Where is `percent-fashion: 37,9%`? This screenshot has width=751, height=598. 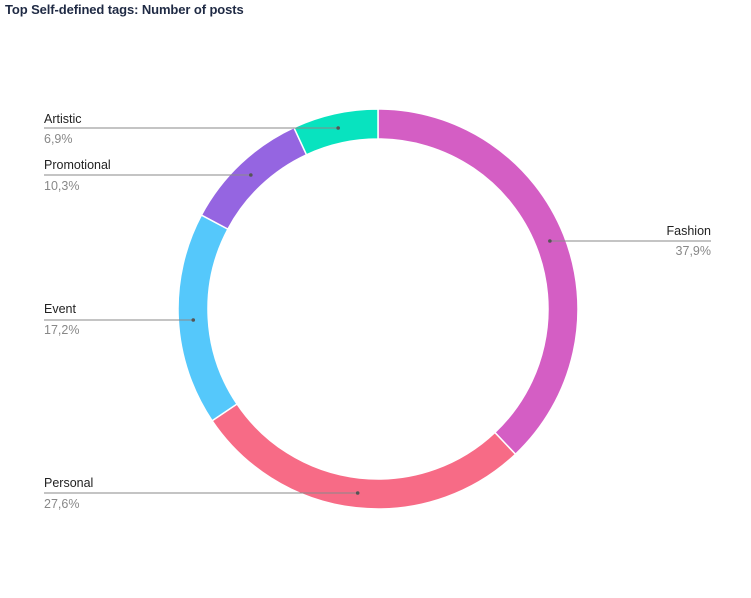 percent-fashion: 37,9% is located at coordinates (693, 251).